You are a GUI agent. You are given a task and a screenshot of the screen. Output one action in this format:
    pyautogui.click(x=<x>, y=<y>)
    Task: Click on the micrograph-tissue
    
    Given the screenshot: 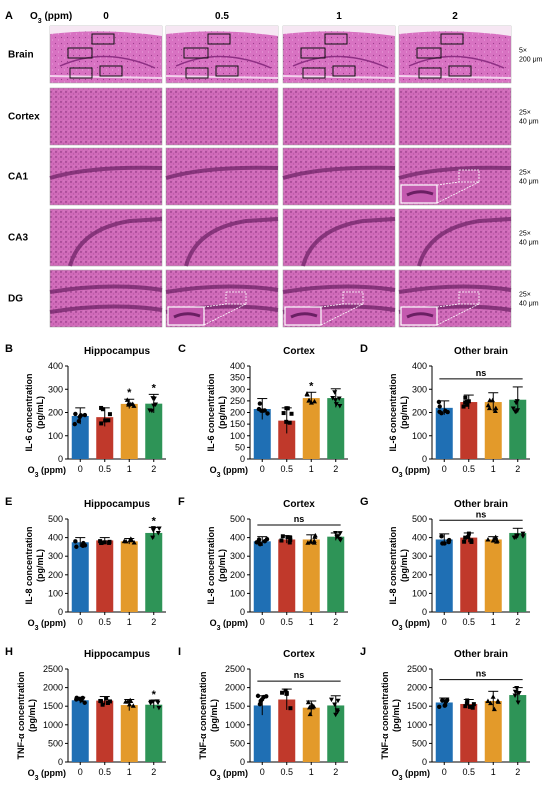 What is the action you would take?
    pyautogui.click(x=339, y=237)
    